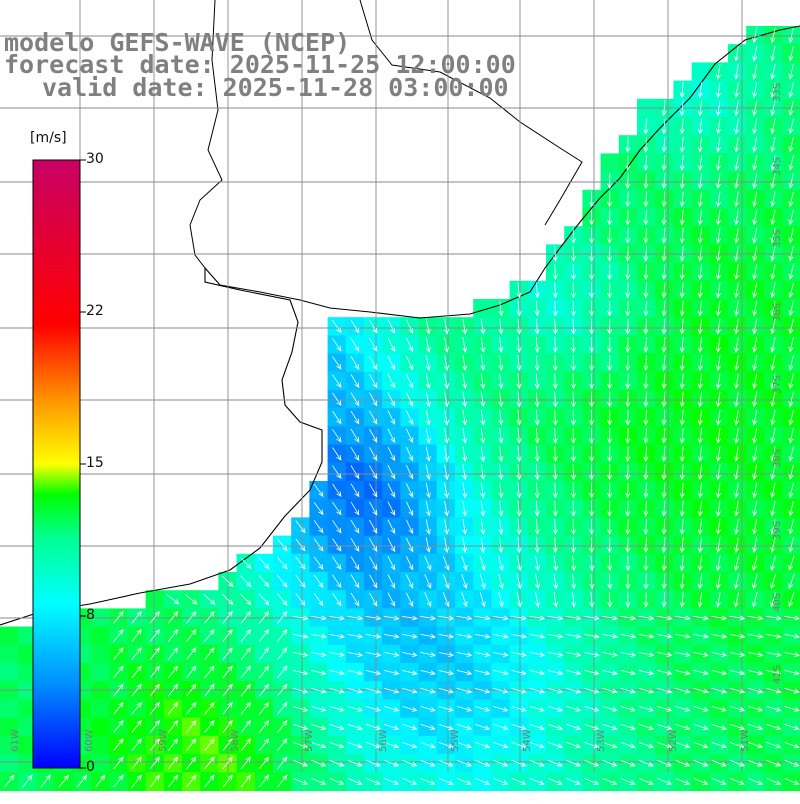 This screenshot has width=800, height=804. Describe the element at coordinates (90, 615) in the screenshot. I see `colorbar-tick-8: 8` at that location.